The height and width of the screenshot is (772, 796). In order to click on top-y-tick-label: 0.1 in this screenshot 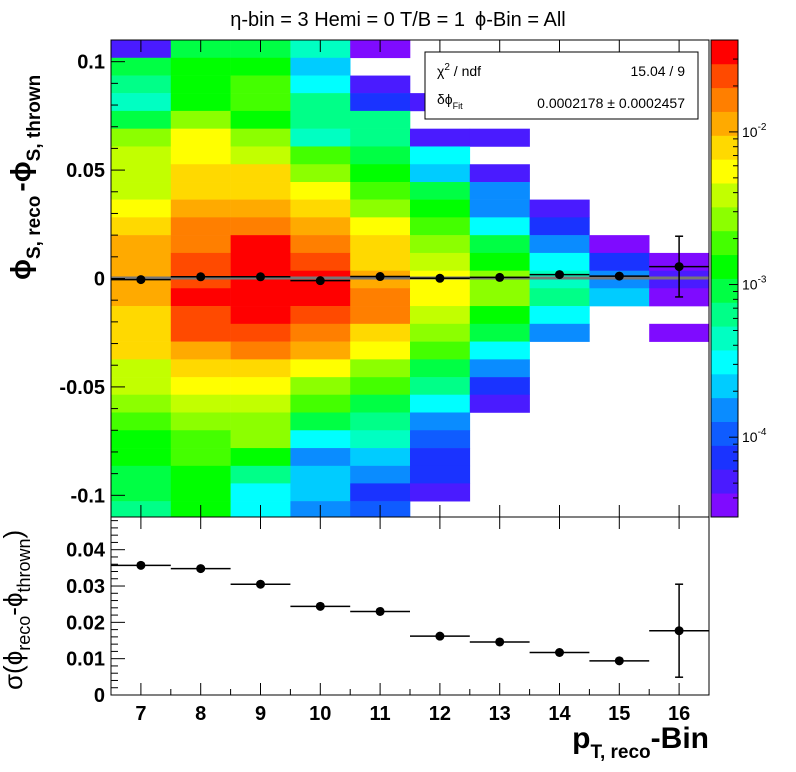, I will do `click(91, 63)`.